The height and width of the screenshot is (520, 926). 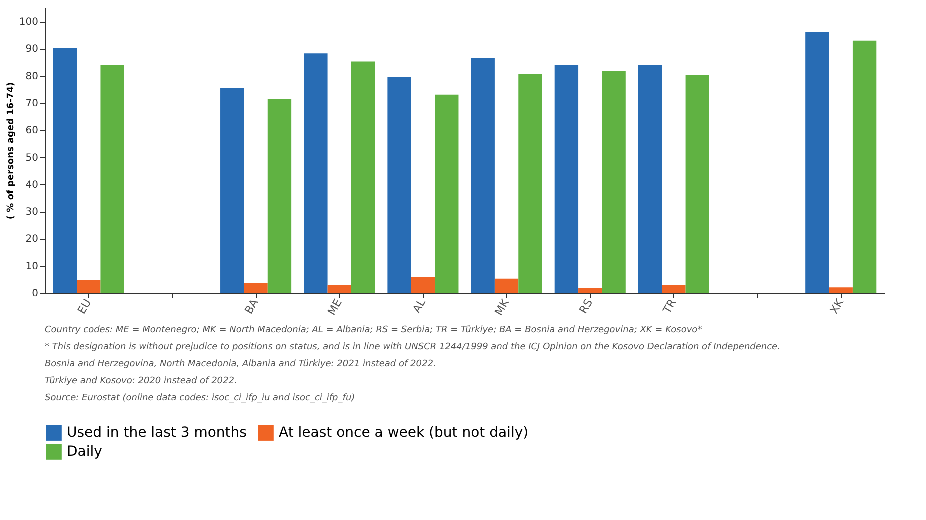 I want to click on source-note: Source: Eurostat (online data codes: isoc_ci_ifp_iu and isoc_ci_ifp_fu), so click(x=200, y=399).